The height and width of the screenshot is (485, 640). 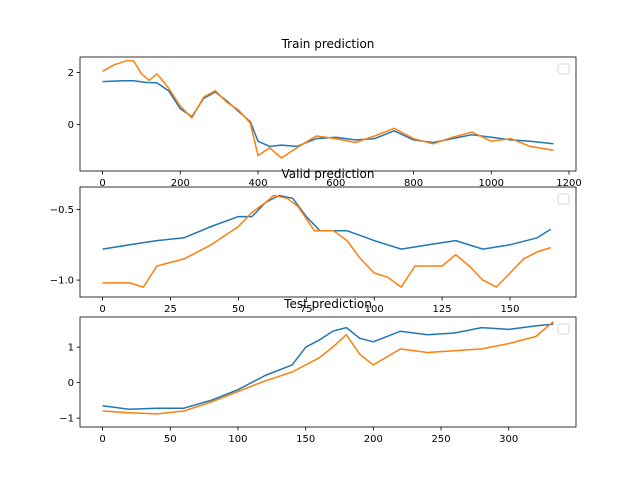 What do you see at coordinates (568, 183) in the screenshot?
I see `x-tick-label: 1200` at bounding box center [568, 183].